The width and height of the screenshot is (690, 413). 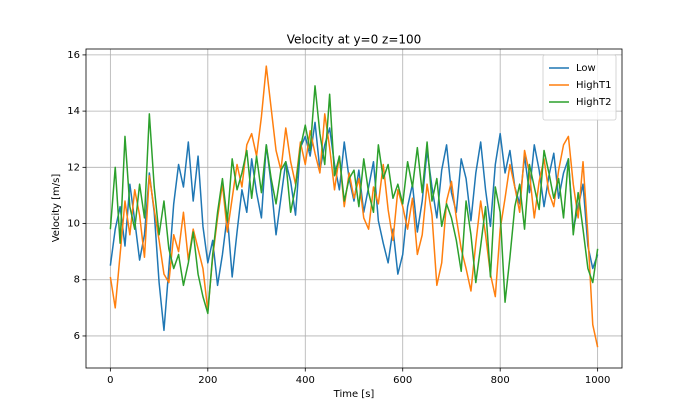 I want to click on y-axis-label: Velocity [m/s], so click(x=56, y=208).